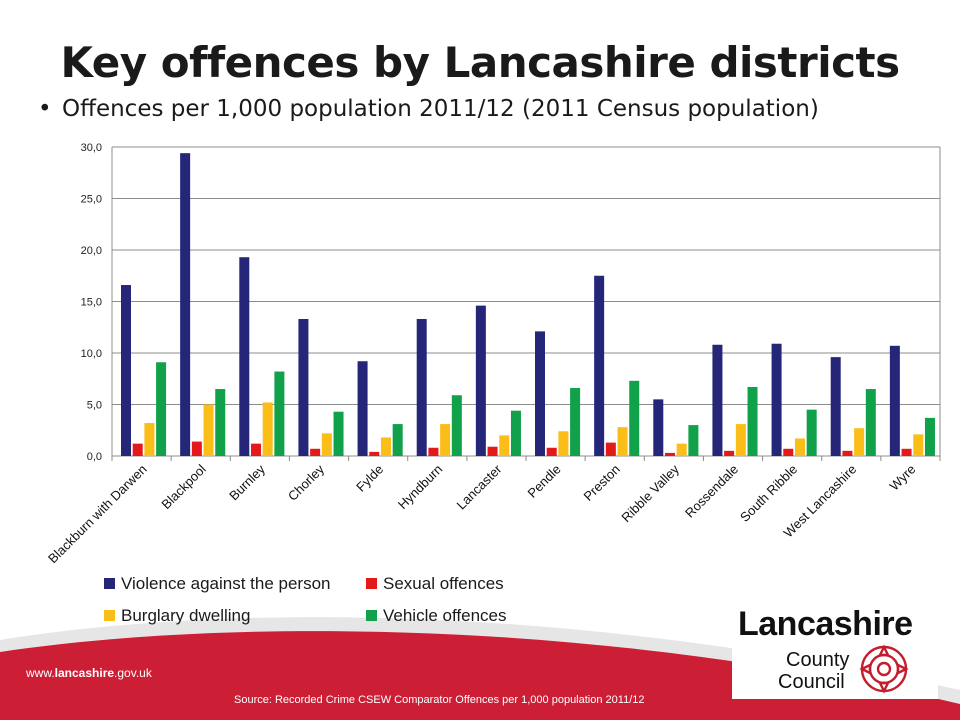  Describe the element at coordinates (650, 493) in the screenshot. I see `x-tick-label: Ribble Valley` at that location.